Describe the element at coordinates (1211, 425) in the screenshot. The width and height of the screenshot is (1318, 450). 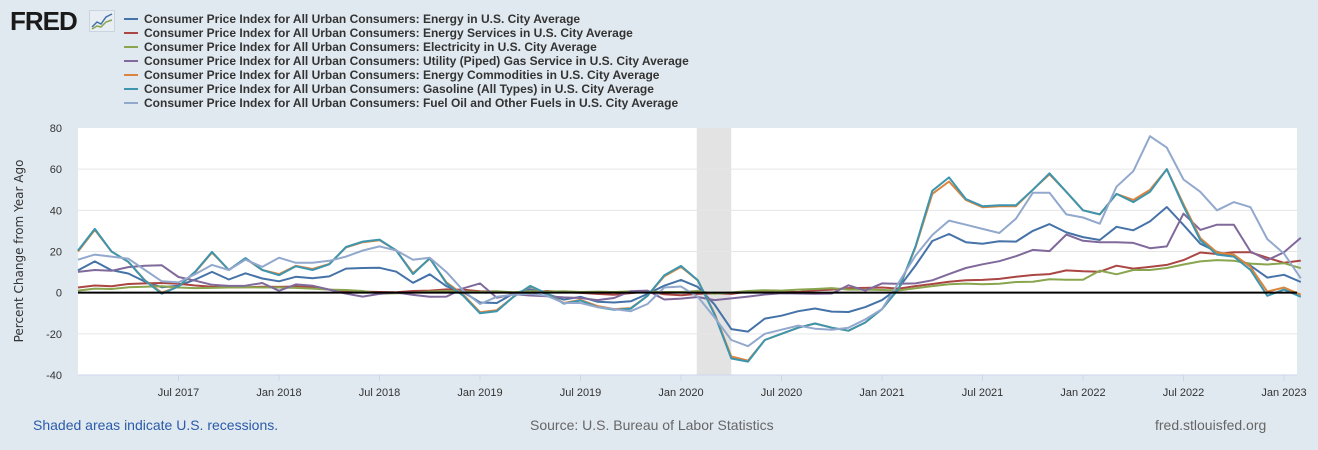
I see `site-link: fred.stlouisfed.org` at that location.